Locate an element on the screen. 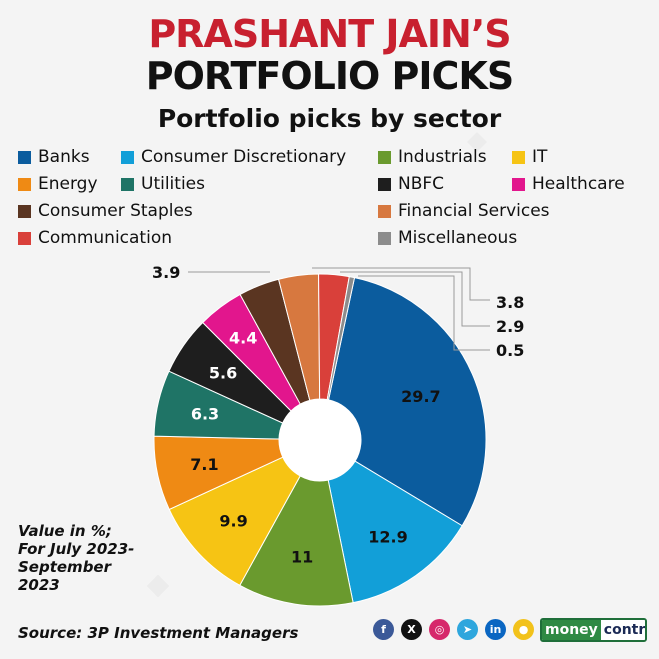  legend-item: Healthcare is located at coordinates (568, 184).